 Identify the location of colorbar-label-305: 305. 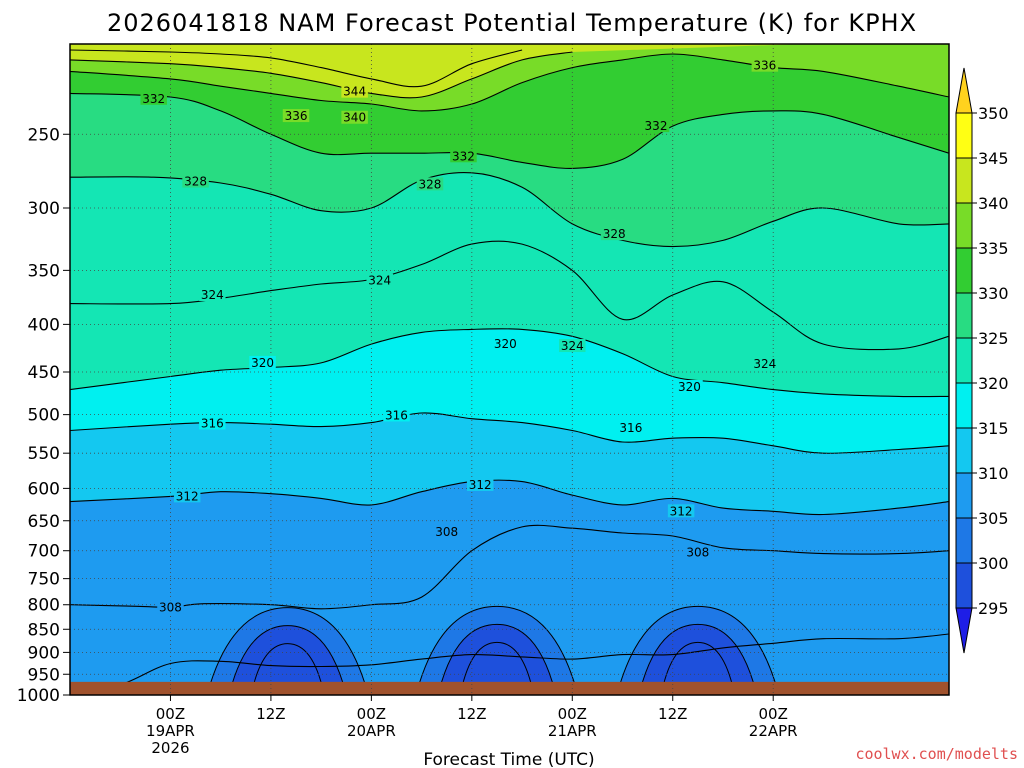
(993, 518).